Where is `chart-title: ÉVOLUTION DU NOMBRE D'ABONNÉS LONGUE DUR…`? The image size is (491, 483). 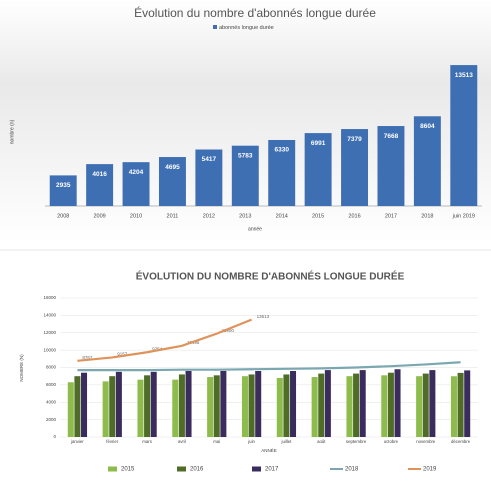
chart-title: ÉVOLUTION DU NOMBRE D'ABONNÉS LONGUE DUR… is located at coordinates (270, 276).